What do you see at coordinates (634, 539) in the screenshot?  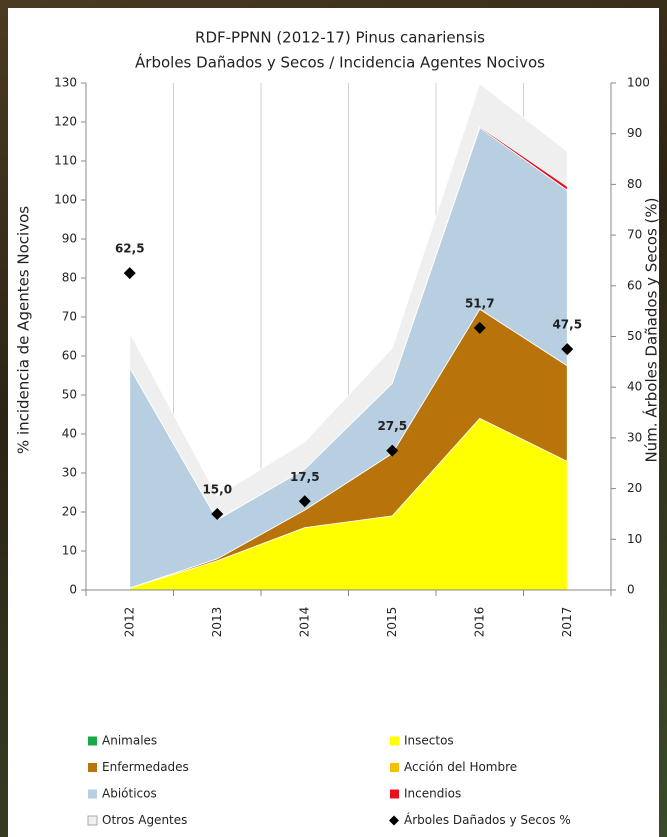 I see `y2-tick-label: 10` at bounding box center [634, 539].